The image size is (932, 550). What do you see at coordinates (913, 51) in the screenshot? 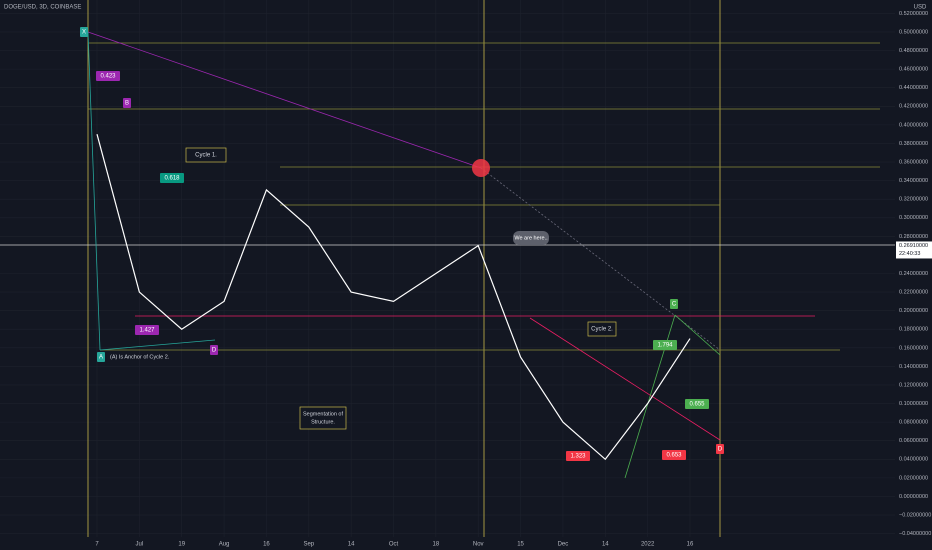
I see `y-tick-label: 0.48000000` at bounding box center [913, 51].